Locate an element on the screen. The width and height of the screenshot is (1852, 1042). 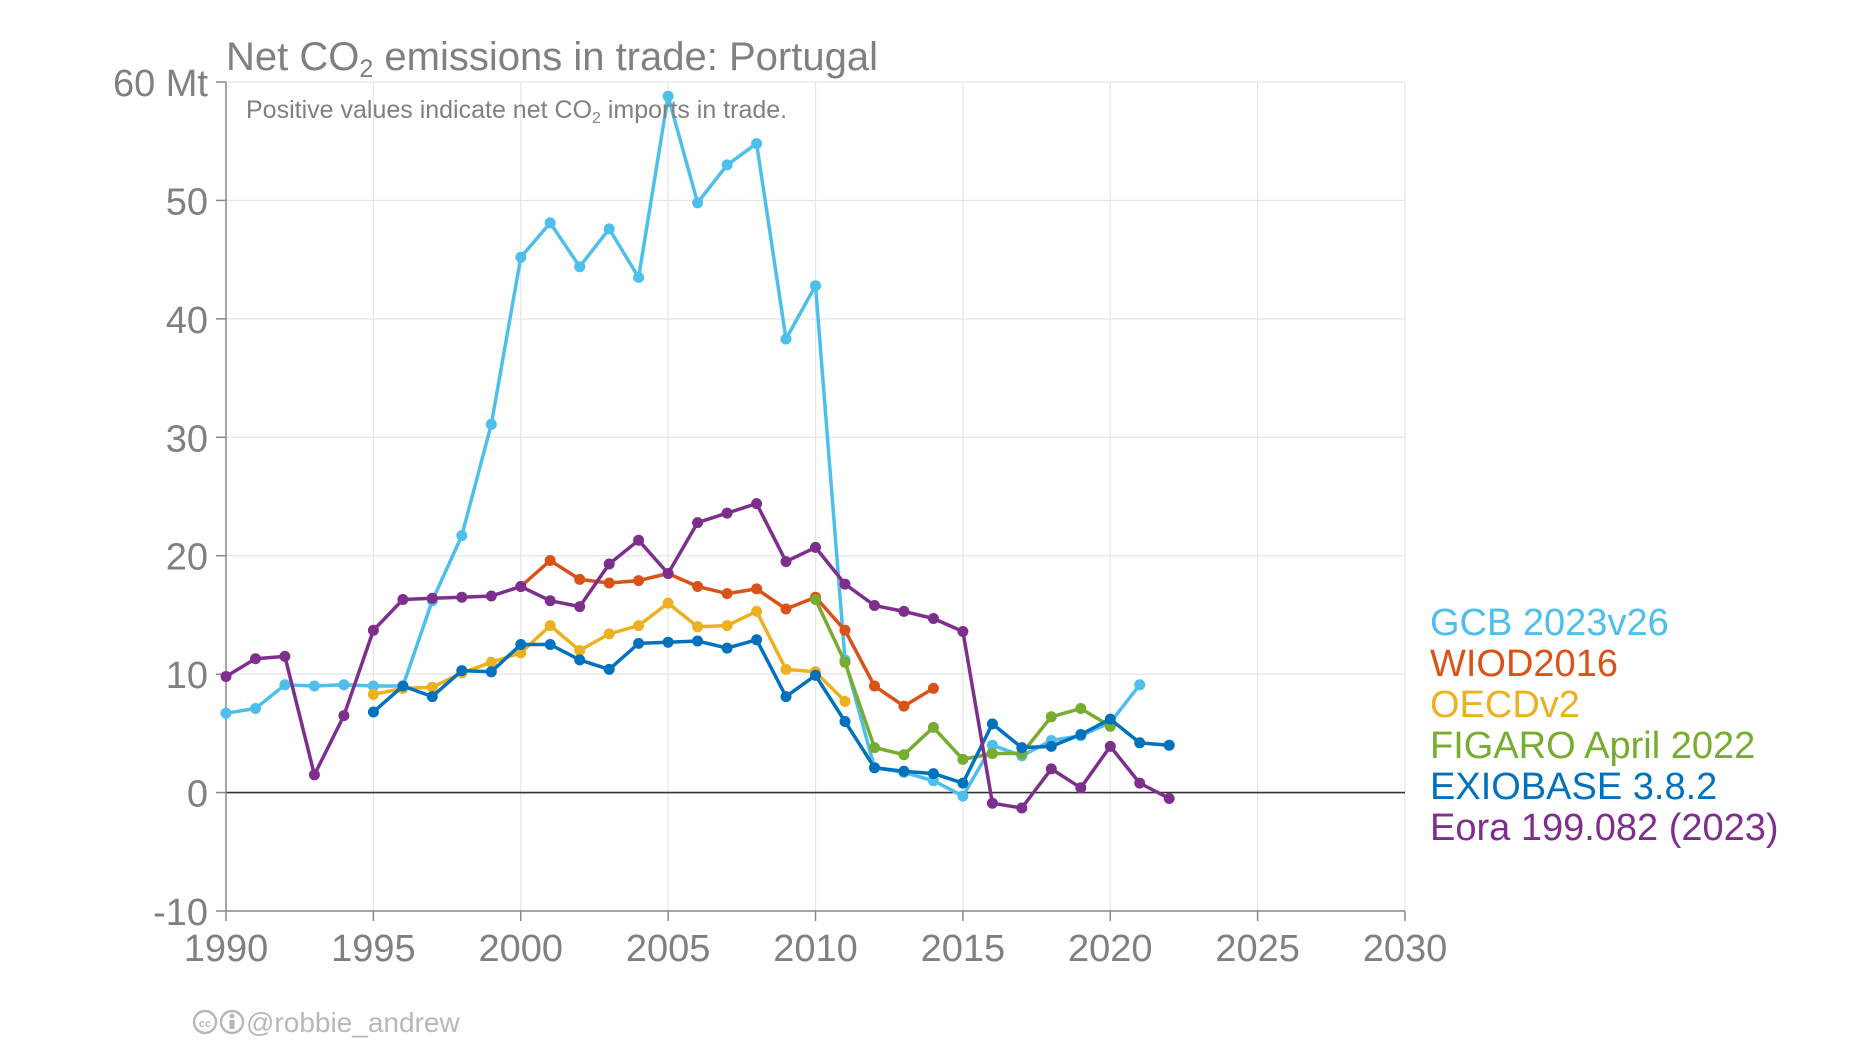
credit-handle: @robbie_andrew is located at coordinates (353, 1022).